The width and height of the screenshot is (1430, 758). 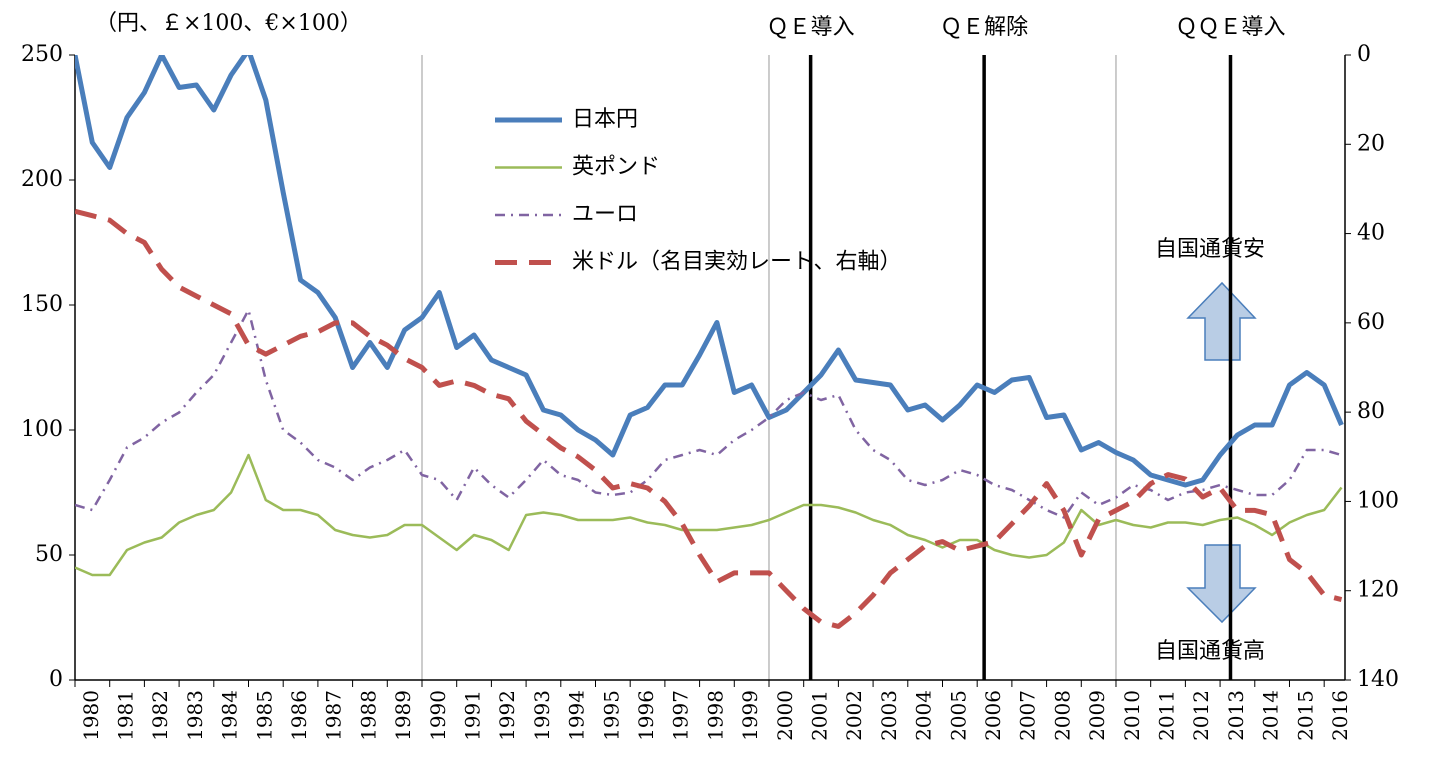 What do you see at coordinates (1371, 322) in the screenshot?
I see `y2-tick-label: 60` at bounding box center [1371, 322].